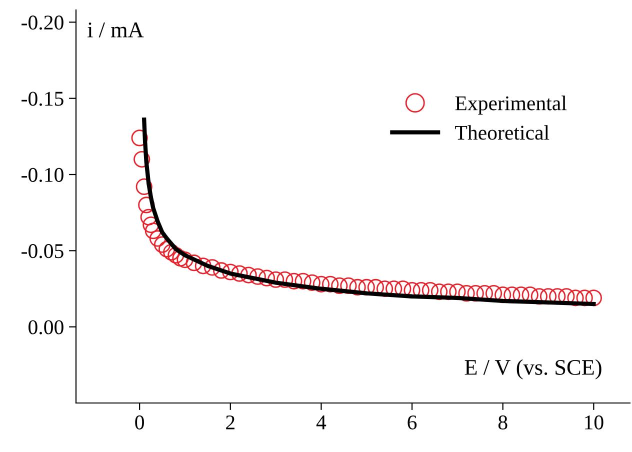 The image size is (632, 452). What do you see at coordinates (321, 423) in the screenshot?
I see `x-tick-label: 4` at bounding box center [321, 423].